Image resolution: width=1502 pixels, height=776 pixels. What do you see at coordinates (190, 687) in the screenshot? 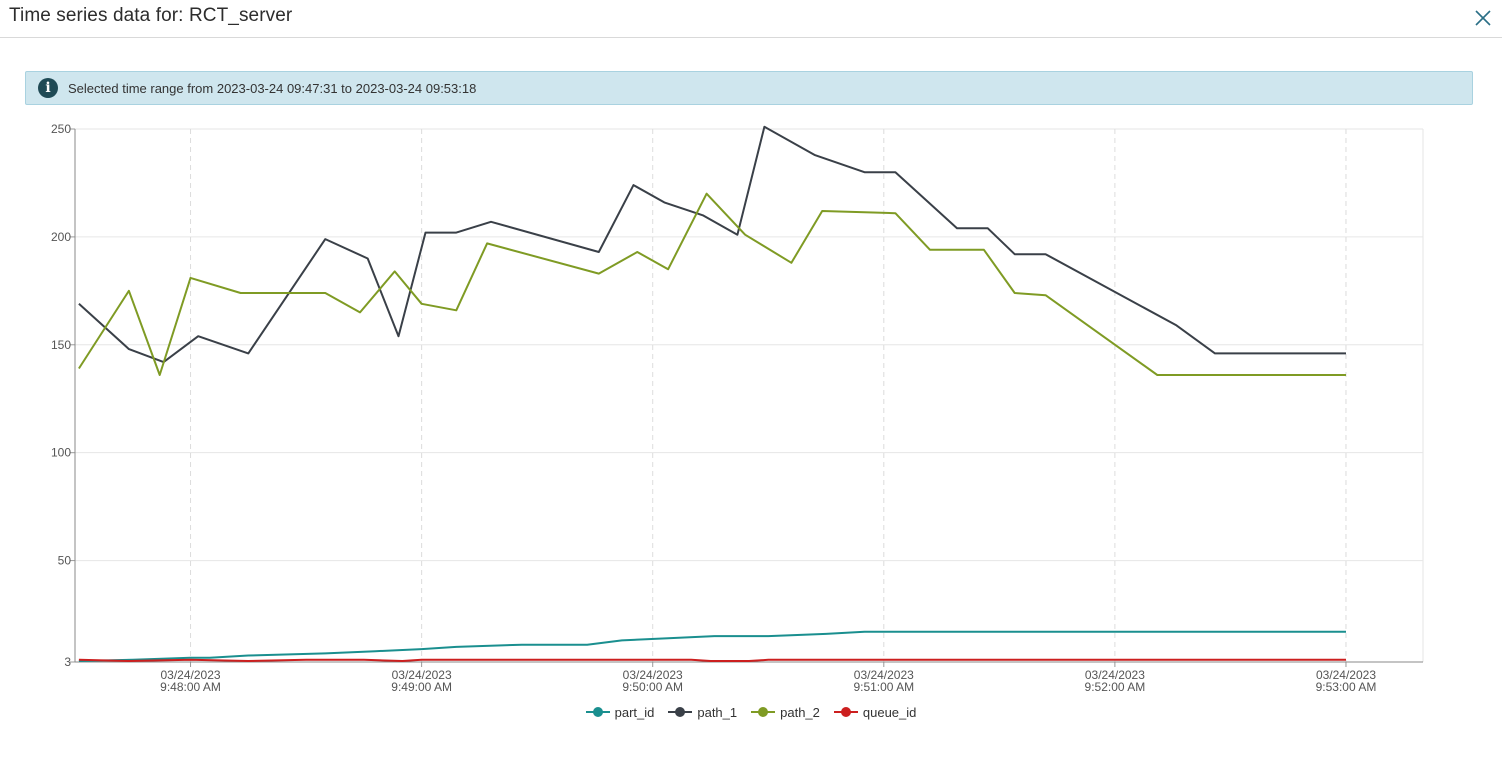
I see `x-tick-time-label: 9:48:00 AM` at bounding box center [190, 687].